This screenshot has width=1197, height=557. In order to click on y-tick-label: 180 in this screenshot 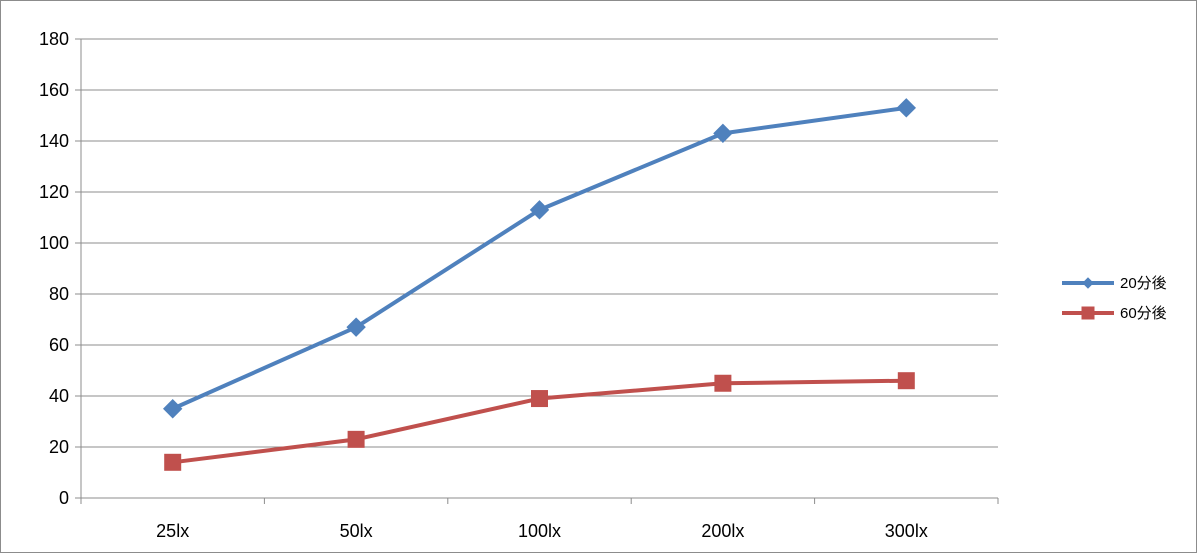, I will do `click(54, 39)`.